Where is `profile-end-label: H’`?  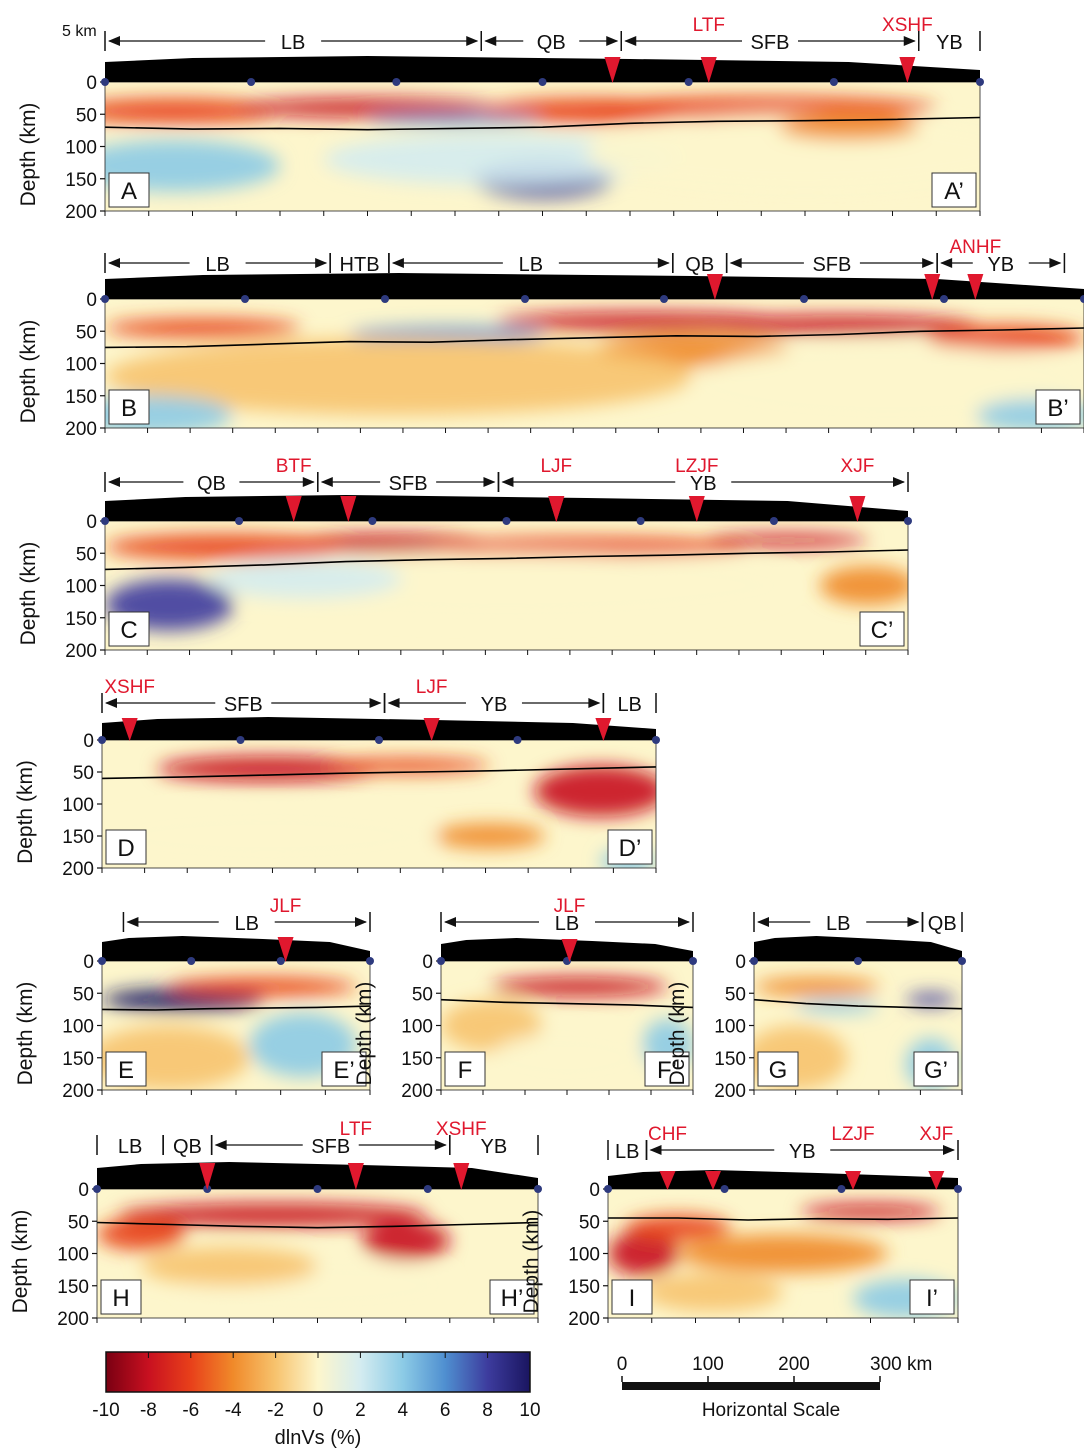 profile-end-label: H’ is located at coordinates (512, 1298).